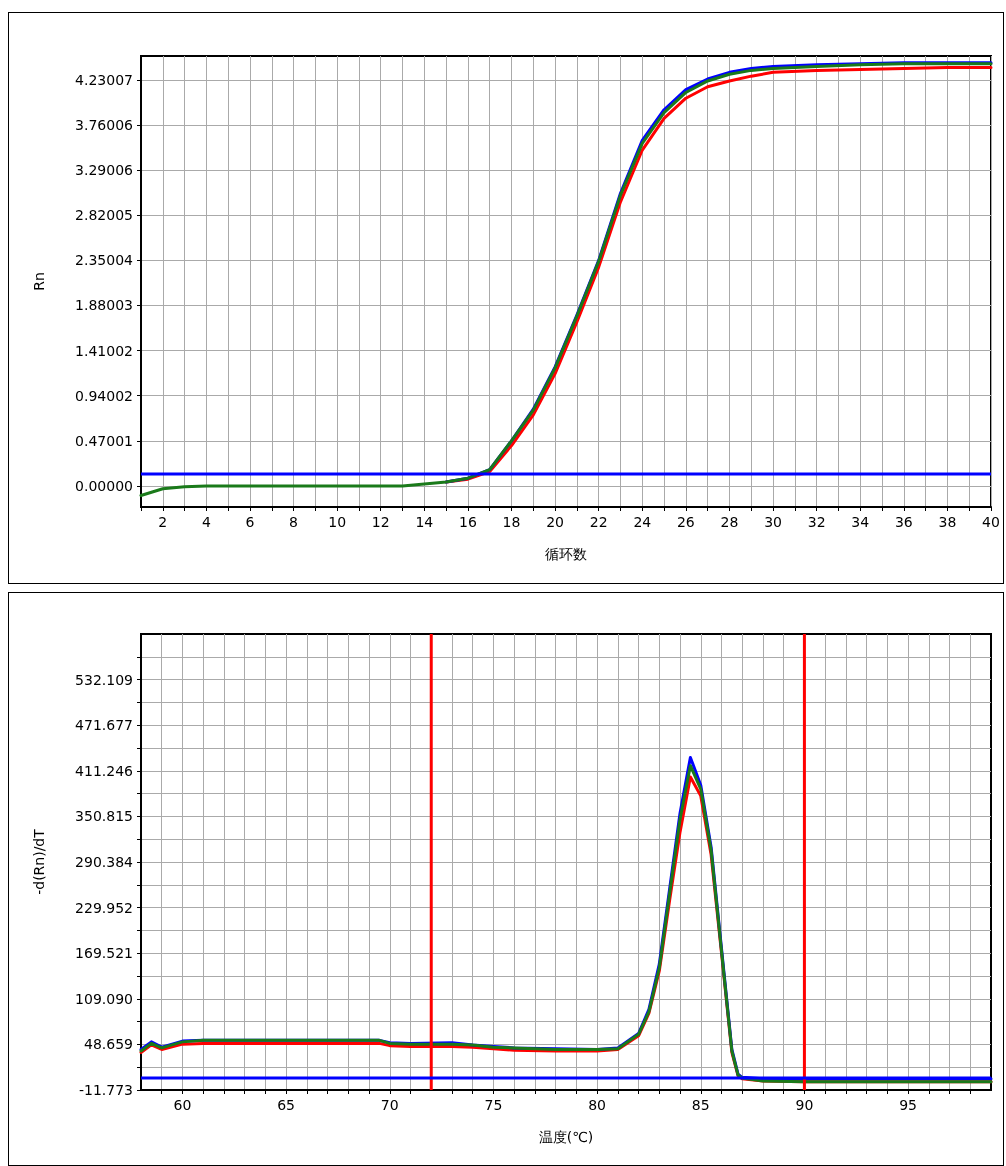 The height and width of the screenshot is (1166, 1006). I want to click on y-tick-label: 169.521, so click(104, 953).